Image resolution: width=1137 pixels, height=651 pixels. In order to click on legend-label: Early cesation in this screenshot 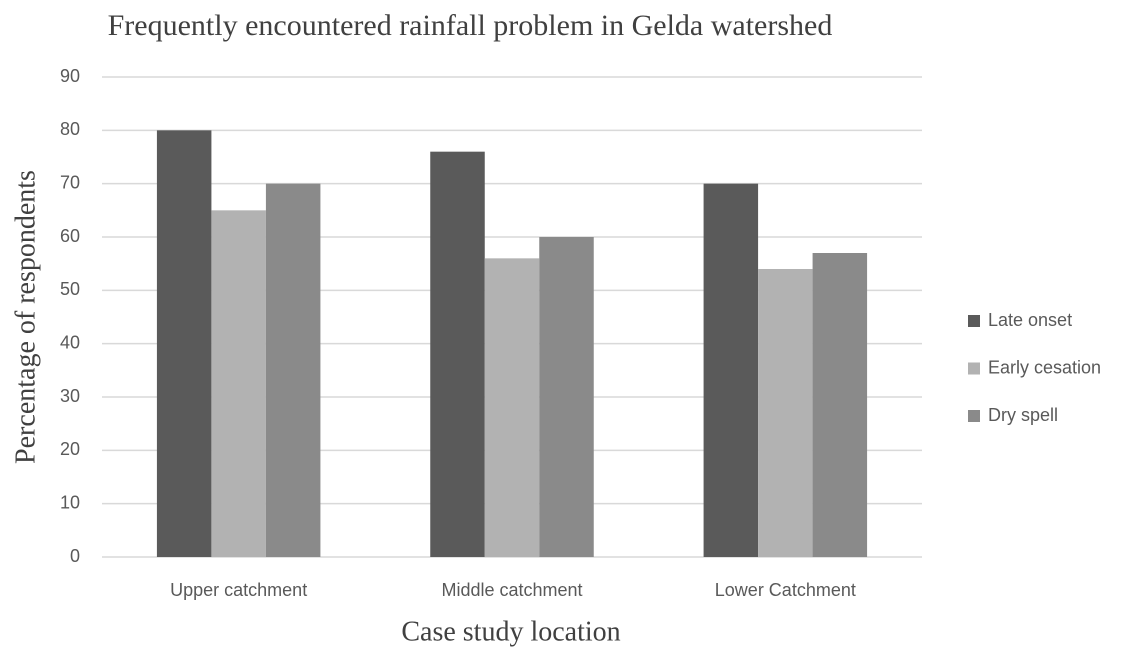, I will do `click(1044, 367)`.